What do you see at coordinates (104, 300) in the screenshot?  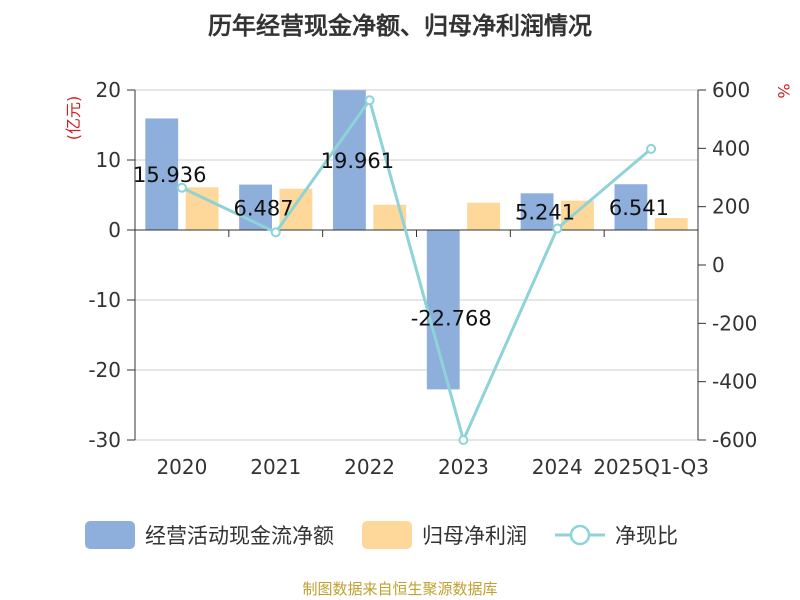 I see `left-axis-tick-label: -10` at bounding box center [104, 300].